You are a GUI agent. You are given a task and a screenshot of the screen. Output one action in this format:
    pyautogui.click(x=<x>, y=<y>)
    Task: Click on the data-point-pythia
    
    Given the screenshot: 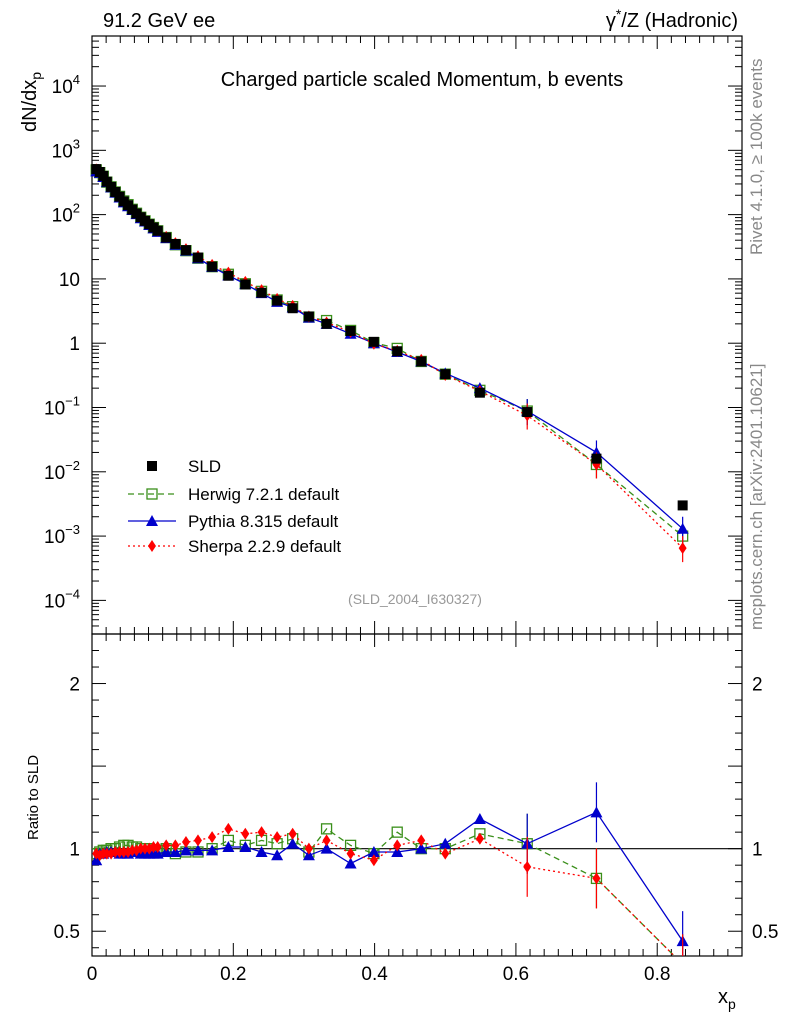 What is the action you would take?
    pyautogui.click(x=682, y=528)
    